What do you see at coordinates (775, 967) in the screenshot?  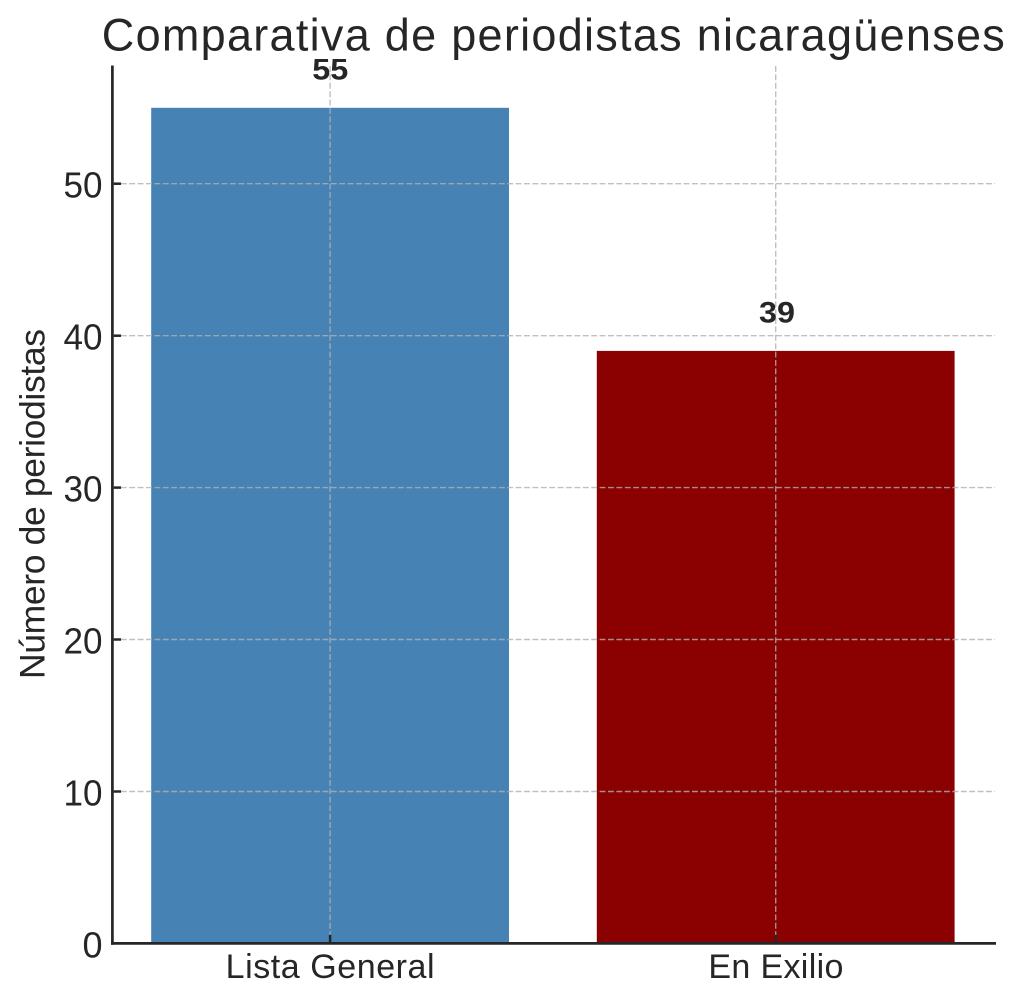 I see `svg-text: En Exilio` at bounding box center [775, 967].